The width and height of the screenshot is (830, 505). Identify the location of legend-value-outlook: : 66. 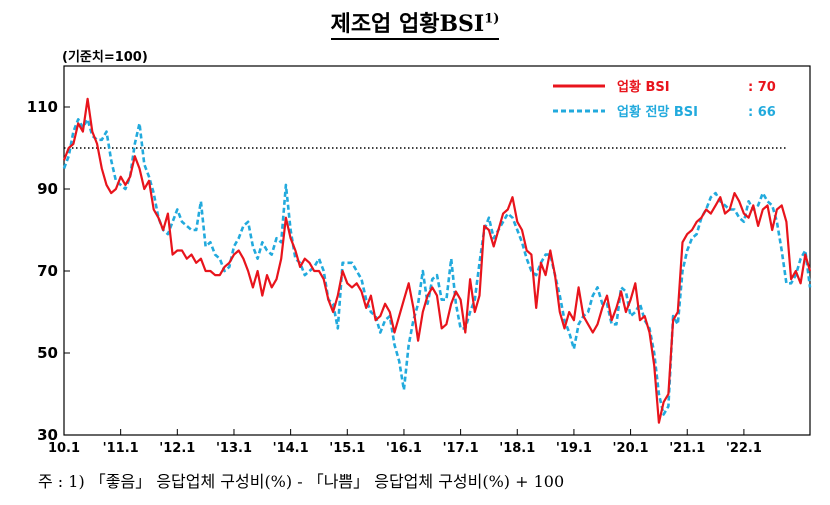
(762, 112).